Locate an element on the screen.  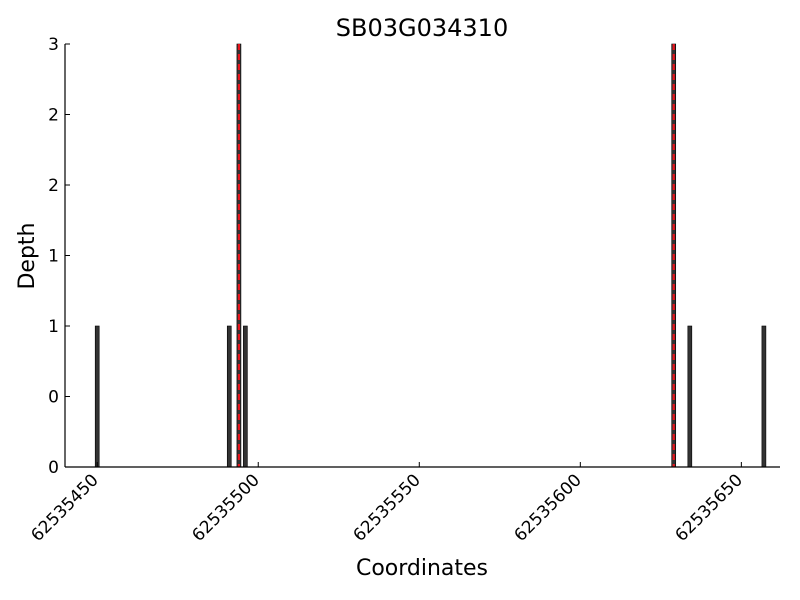
x-tick-label-4: 62535650 is located at coordinates (709, 507).